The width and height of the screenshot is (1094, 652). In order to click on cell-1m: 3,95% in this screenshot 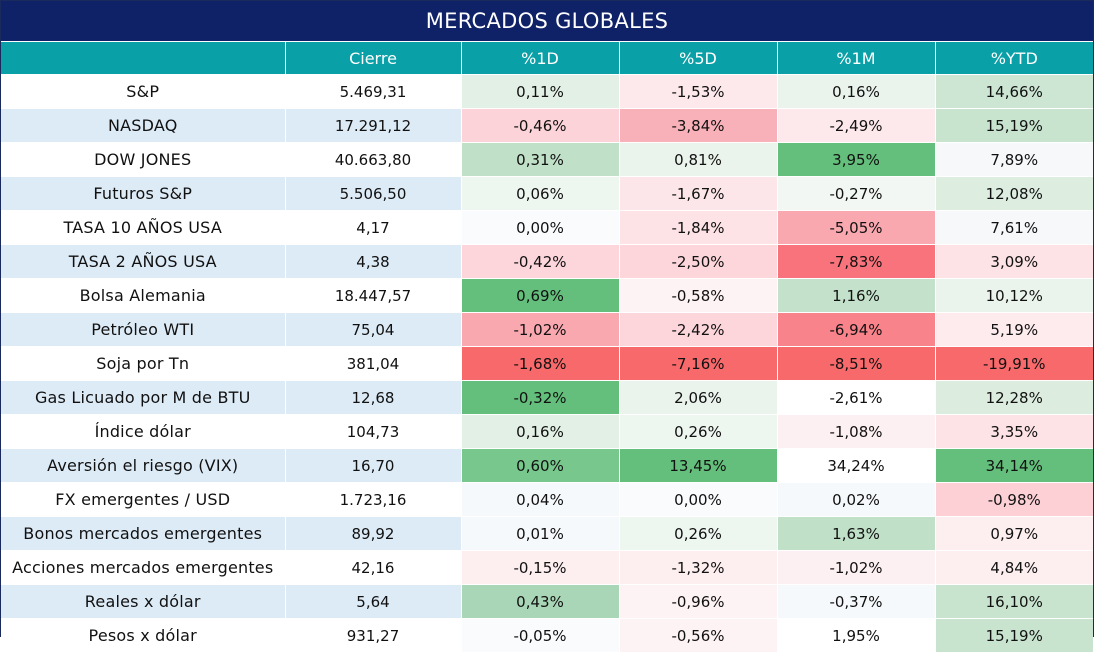, I will do `click(856, 160)`.